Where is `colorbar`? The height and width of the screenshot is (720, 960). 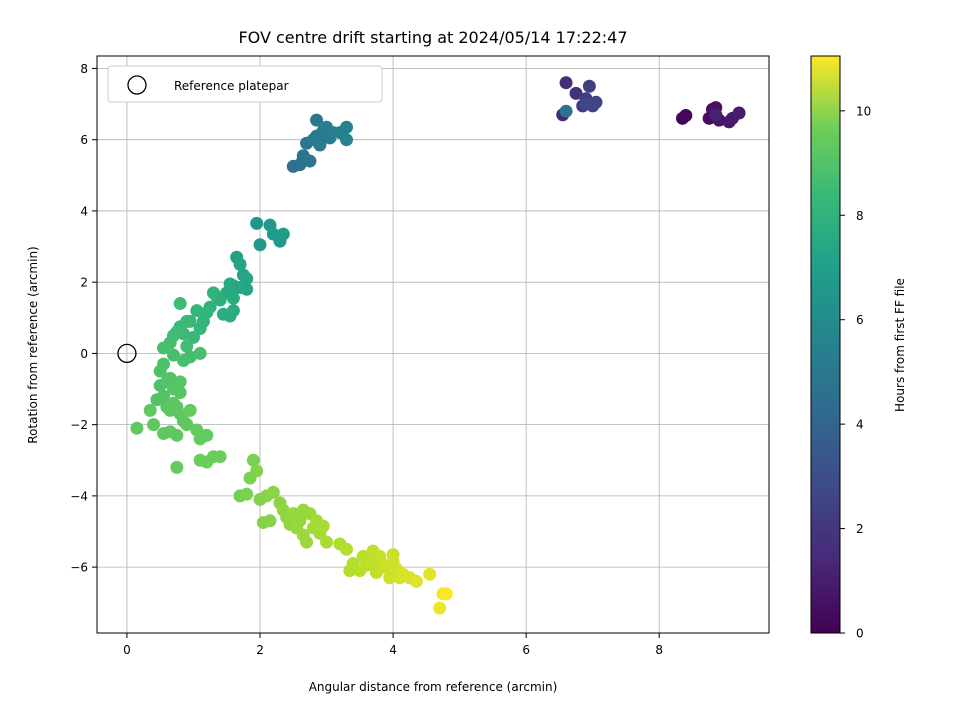
colorbar is located at coordinates (825, 344).